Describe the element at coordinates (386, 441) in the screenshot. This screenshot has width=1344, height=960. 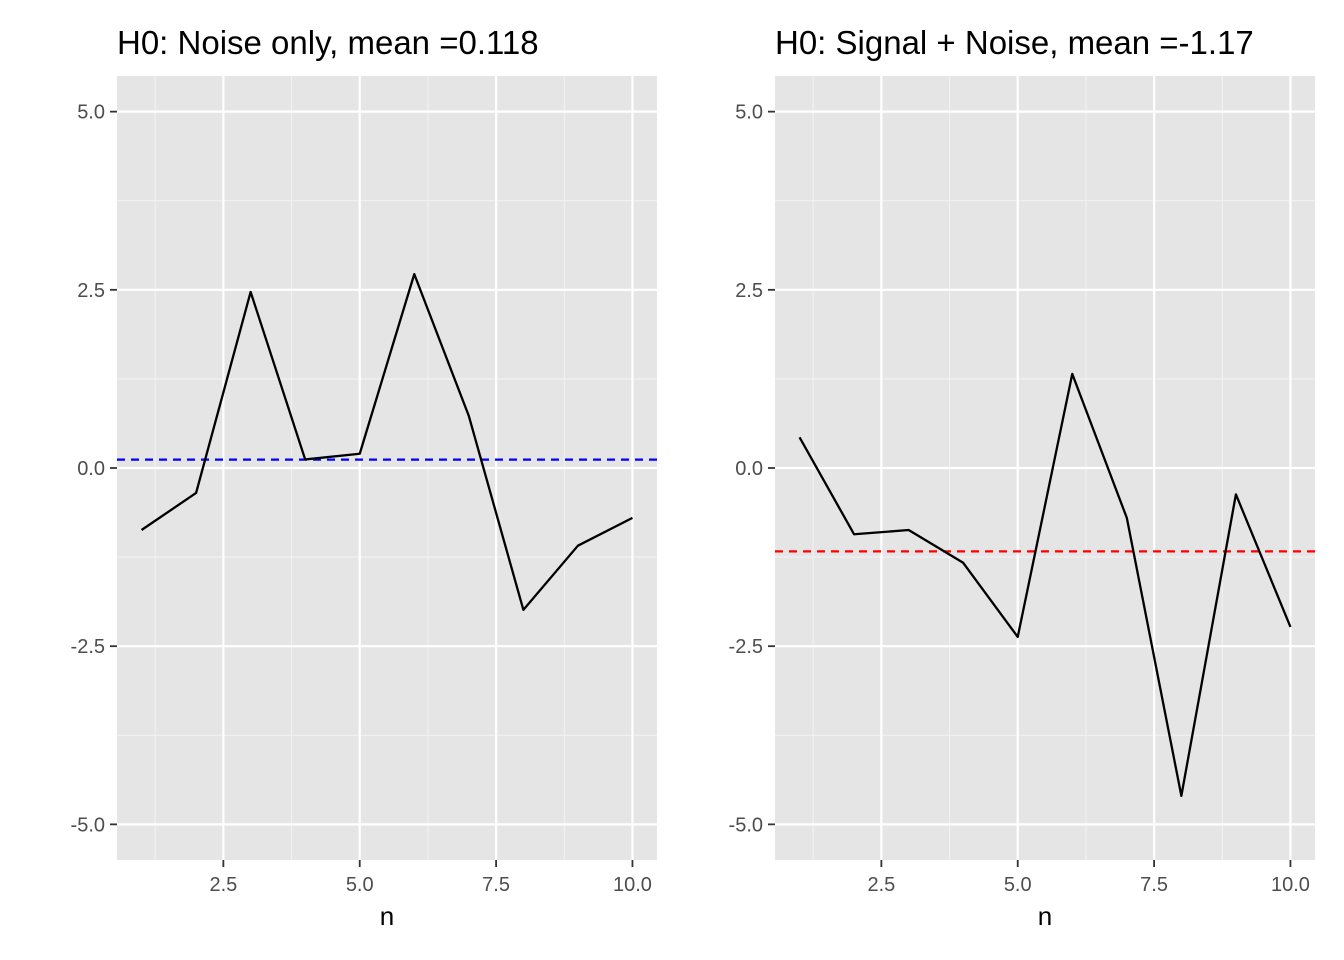
I see `series-line` at that location.